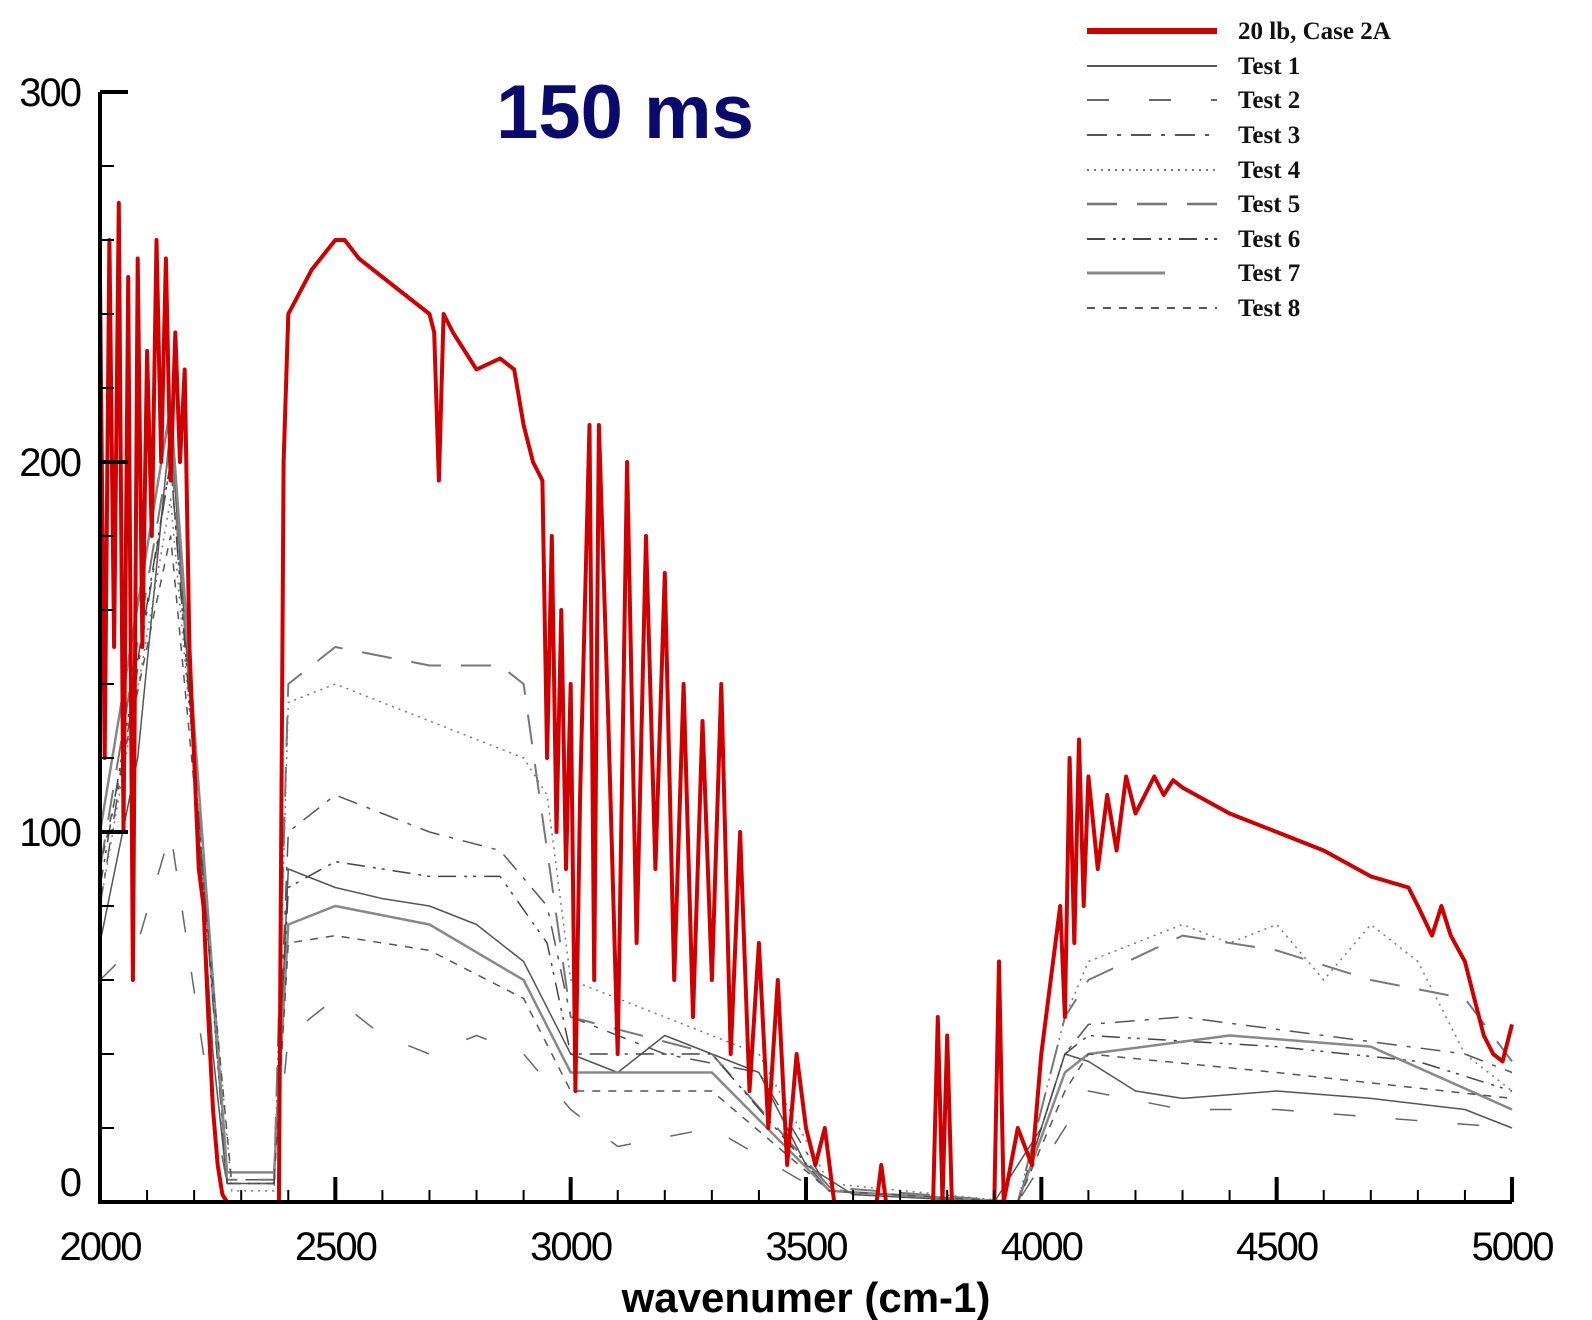 This screenshot has width=1592, height=1320. What do you see at coordinates (1269, 204) in the screenshot?
I see `legend-label: Test 5` at bounding box center [1269, 204].